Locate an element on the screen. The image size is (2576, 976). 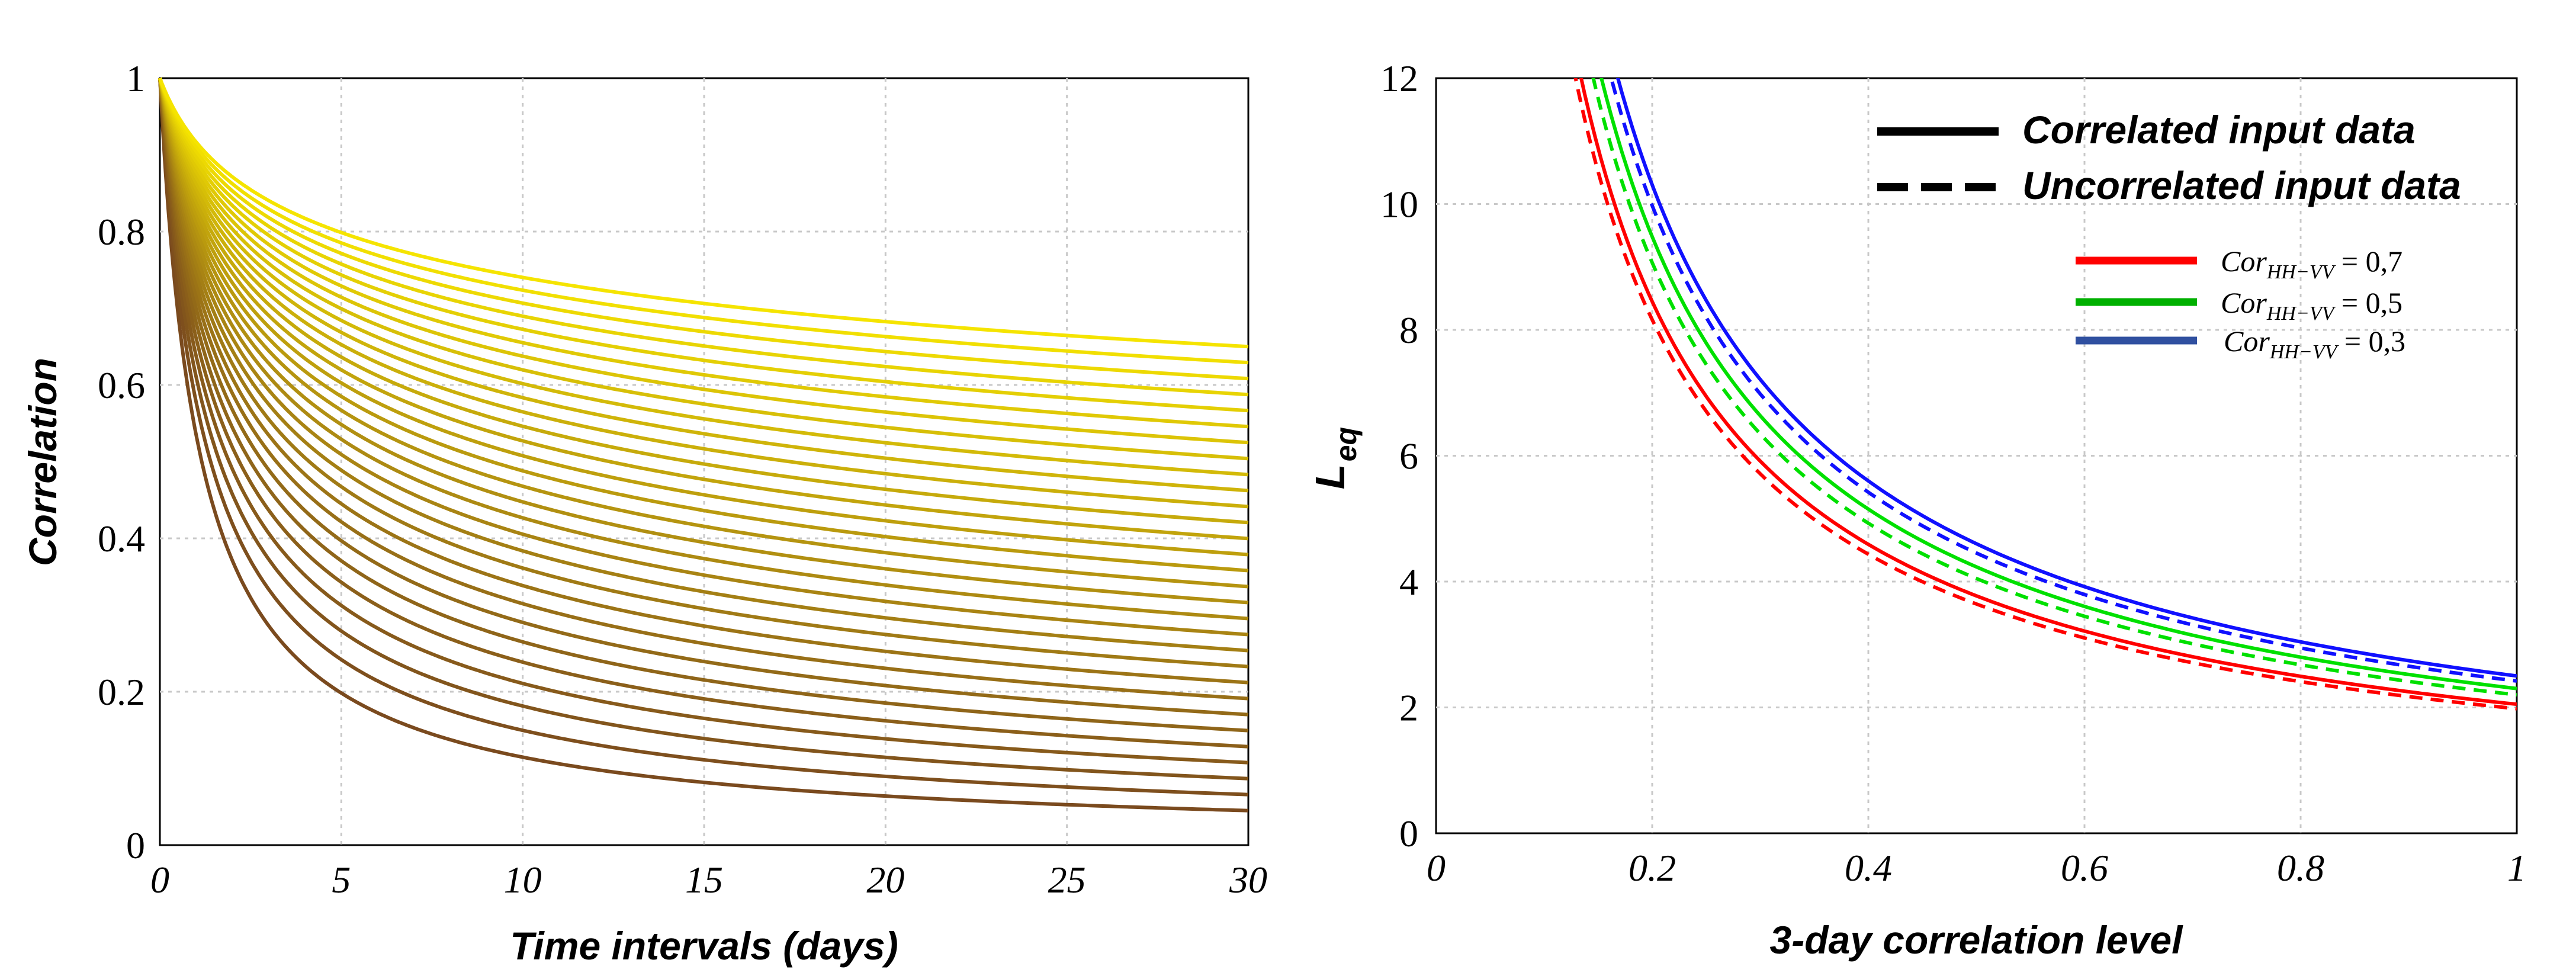
x-tick-label-2-1: 0.2 is located at coordinates (1652, 868).